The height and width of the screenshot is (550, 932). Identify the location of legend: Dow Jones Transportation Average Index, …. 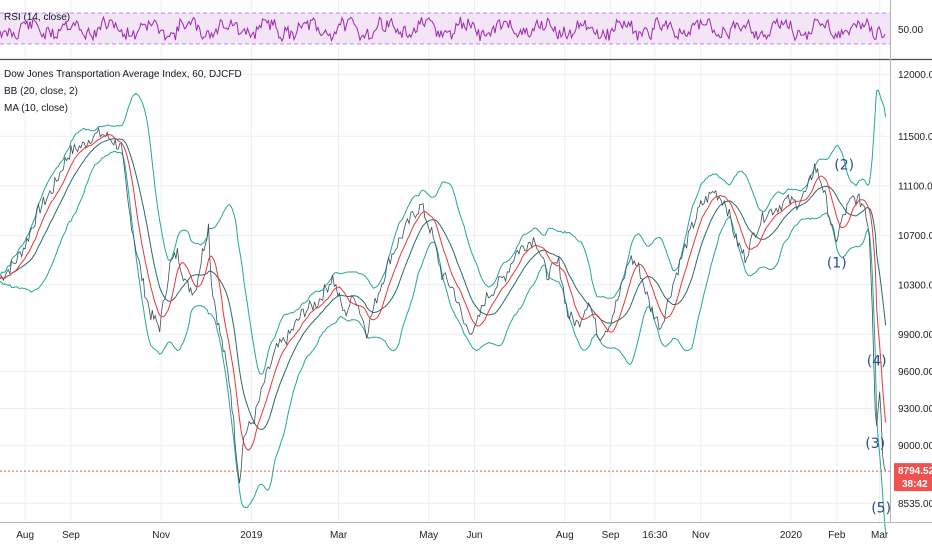
(123, 91).